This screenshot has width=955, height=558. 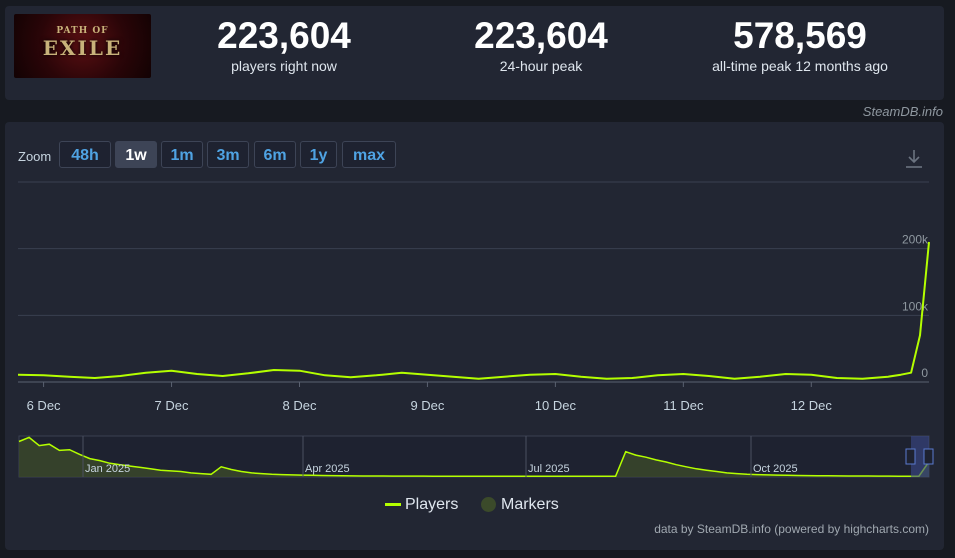 I want to click on stat-current: 223,604 players right now, so click(x=284, y=45).